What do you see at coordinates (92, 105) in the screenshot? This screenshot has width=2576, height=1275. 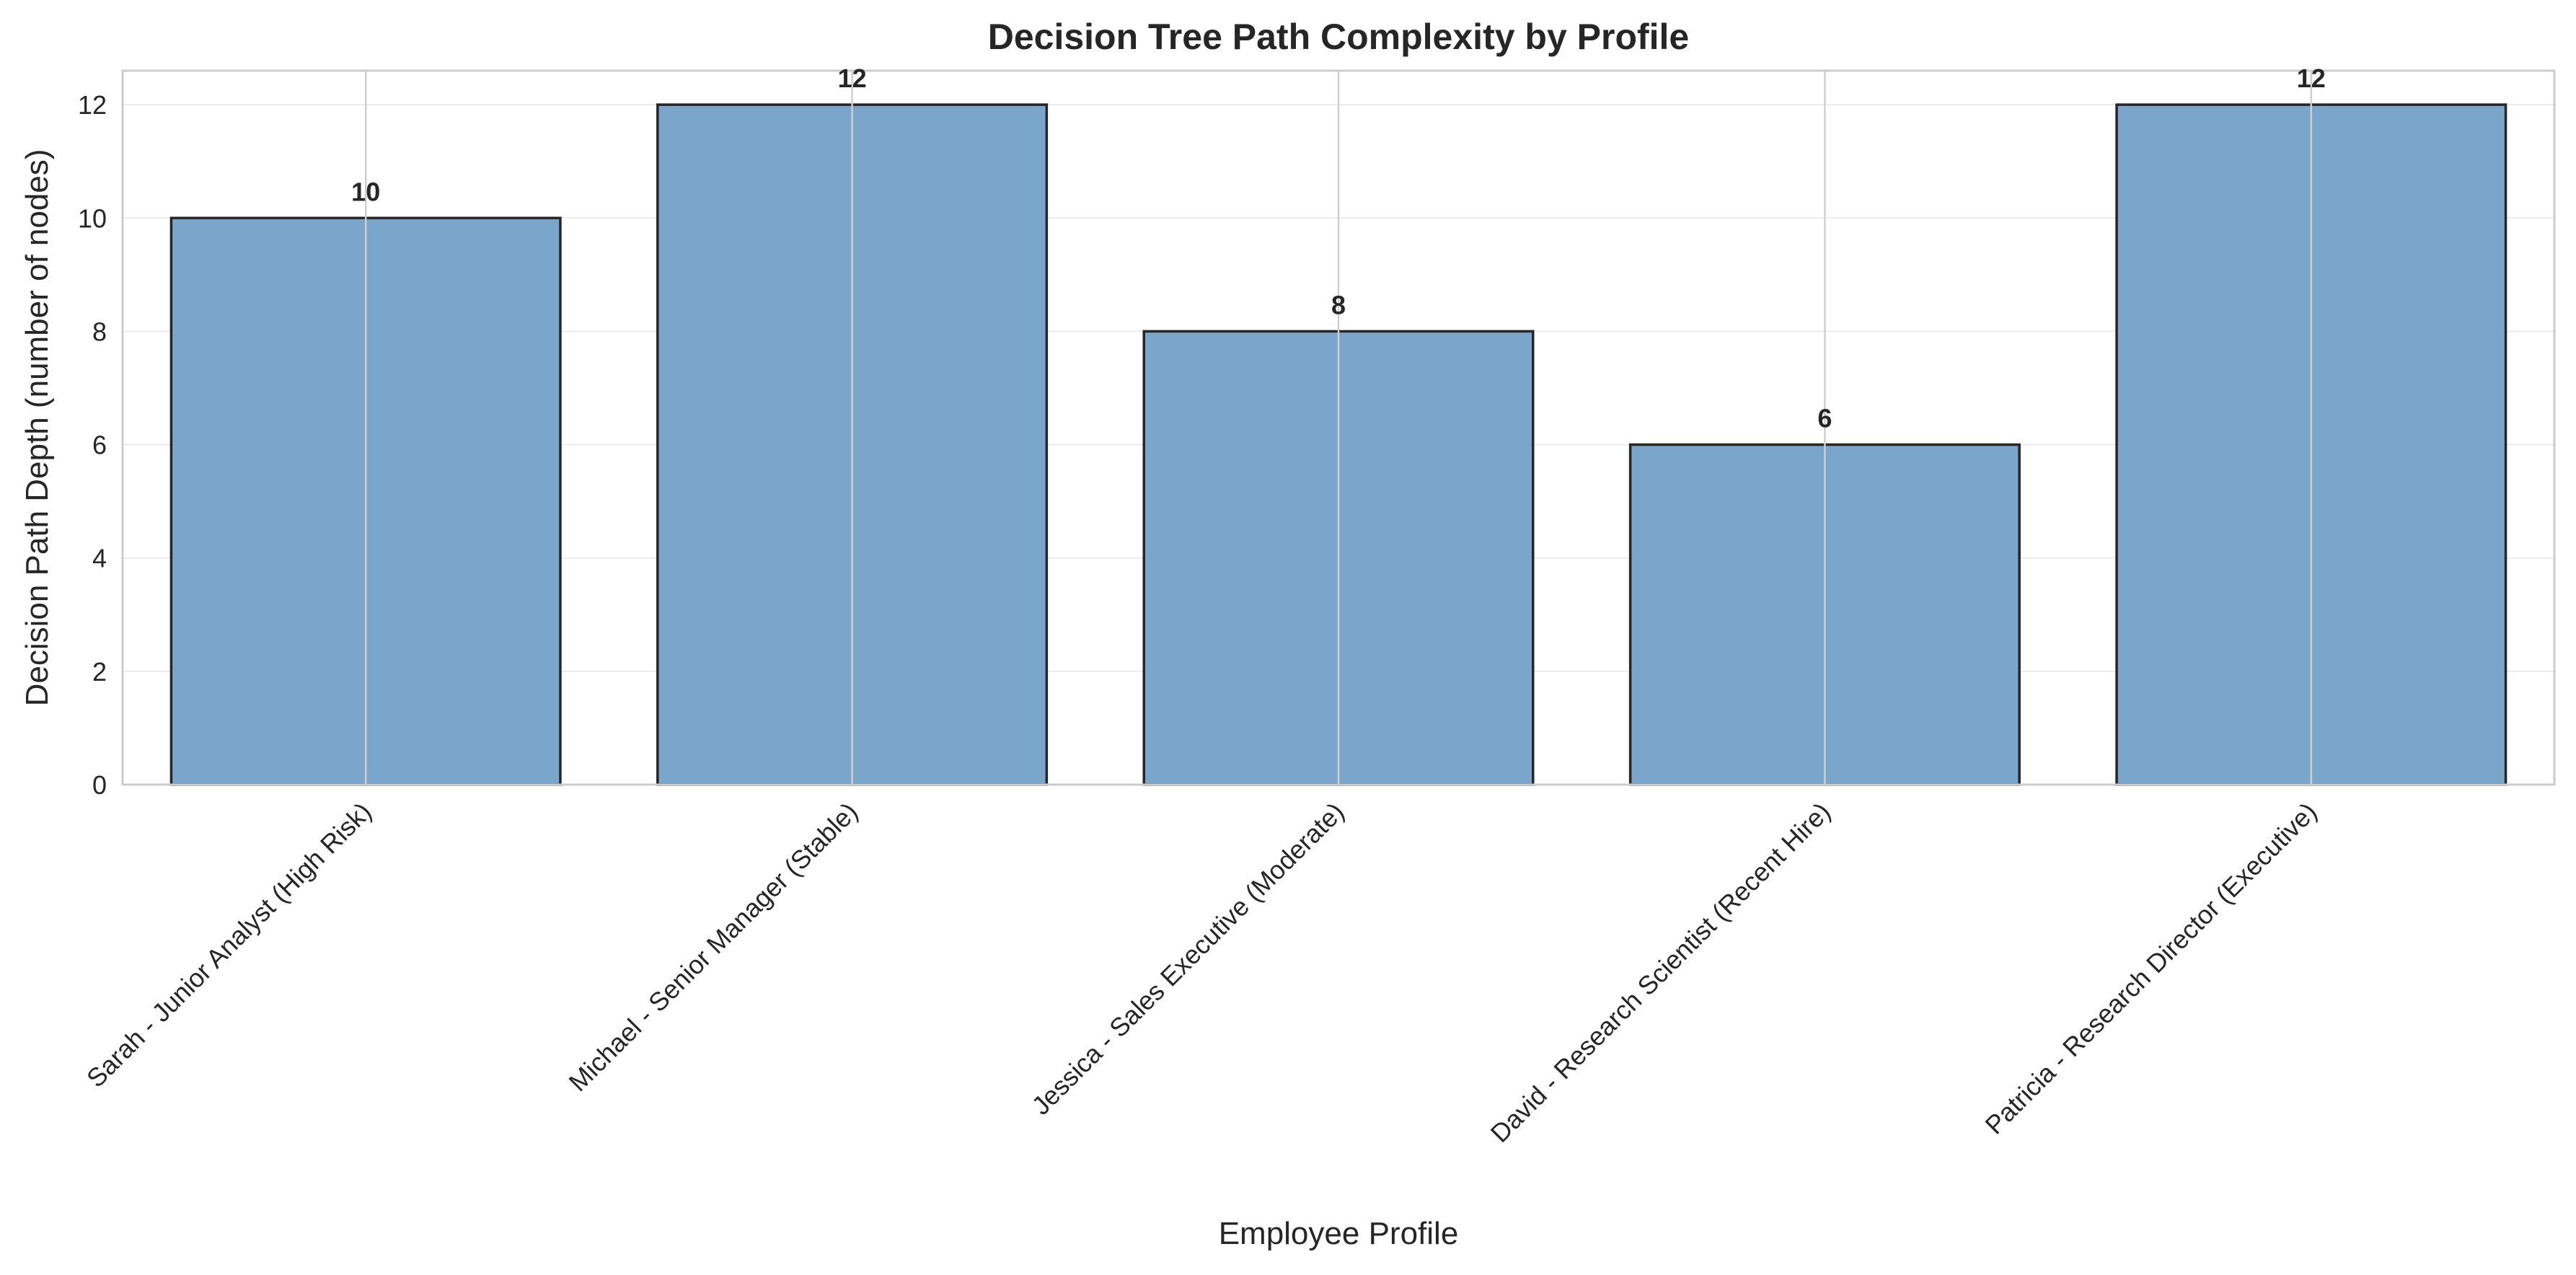 I see `y-tick-label: 12` at bounding box center [92, 105].